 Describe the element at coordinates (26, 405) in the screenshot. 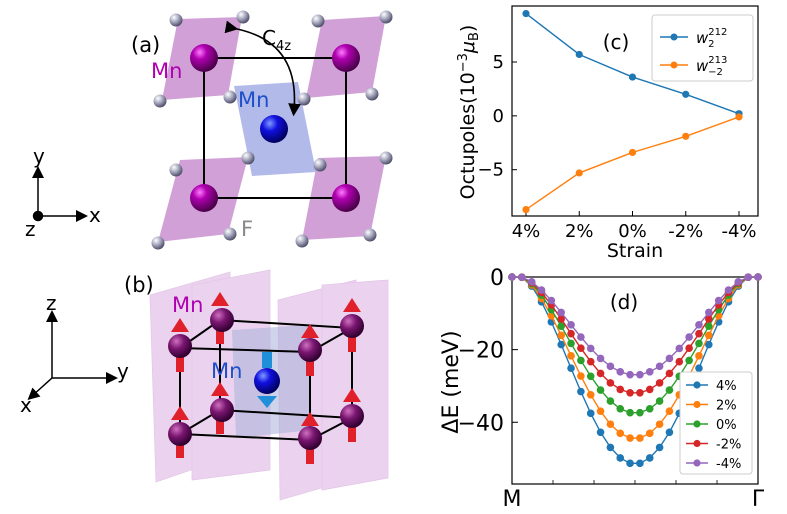

I see `axis-b-x: x` at that location.